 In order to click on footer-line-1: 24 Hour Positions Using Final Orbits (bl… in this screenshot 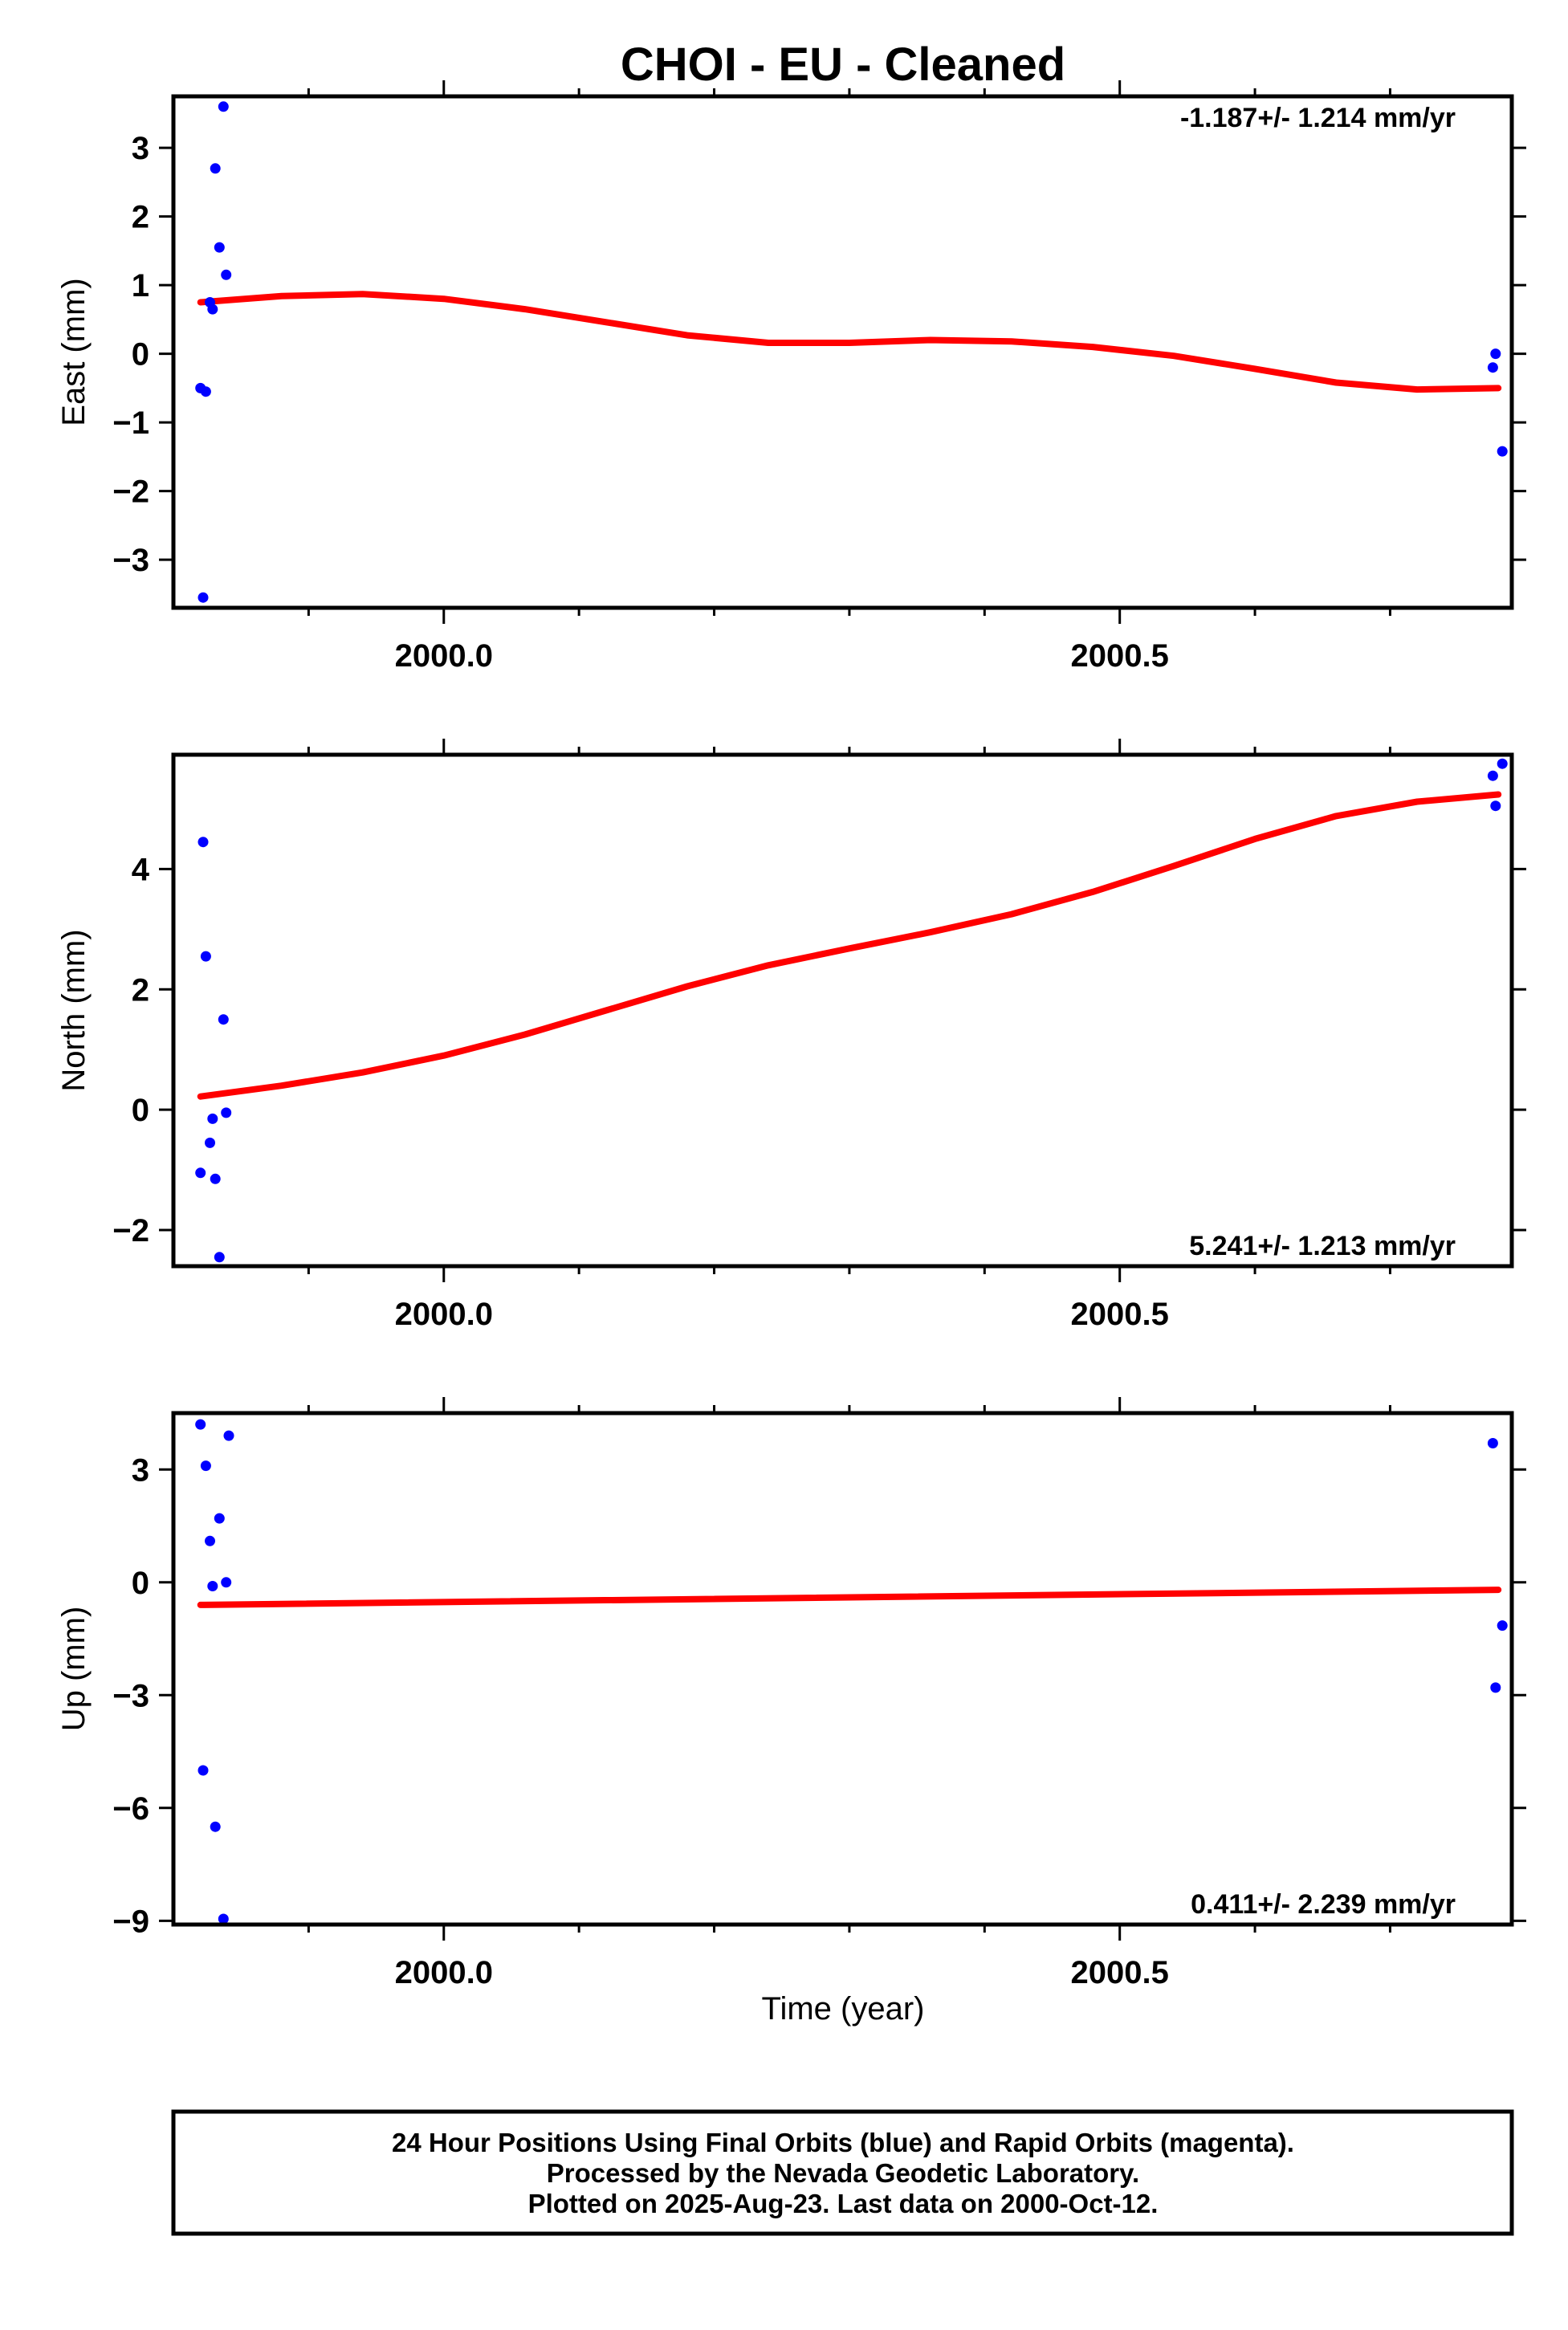, I will do `click(843, 2142)`.